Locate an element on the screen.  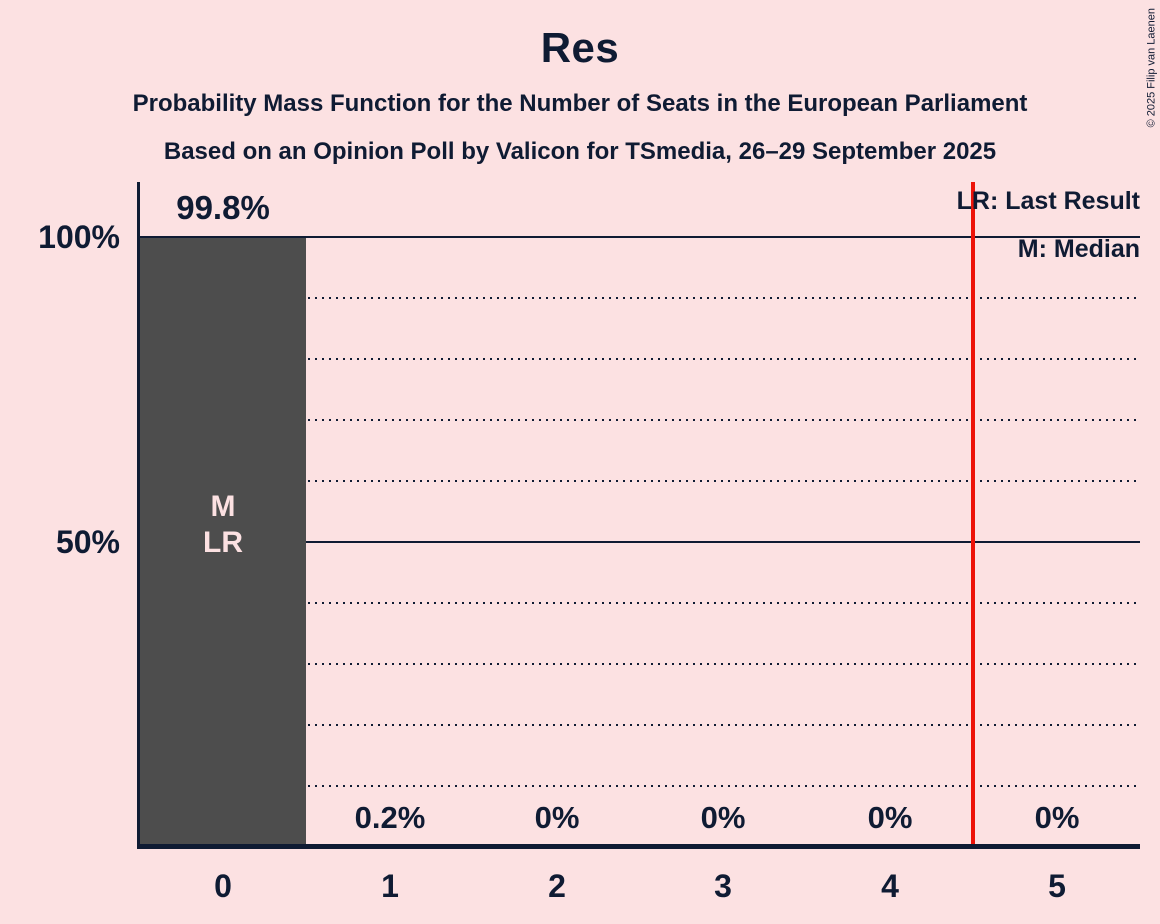
bar-value-label-5: 0% is located at coordinates (1057, 817).